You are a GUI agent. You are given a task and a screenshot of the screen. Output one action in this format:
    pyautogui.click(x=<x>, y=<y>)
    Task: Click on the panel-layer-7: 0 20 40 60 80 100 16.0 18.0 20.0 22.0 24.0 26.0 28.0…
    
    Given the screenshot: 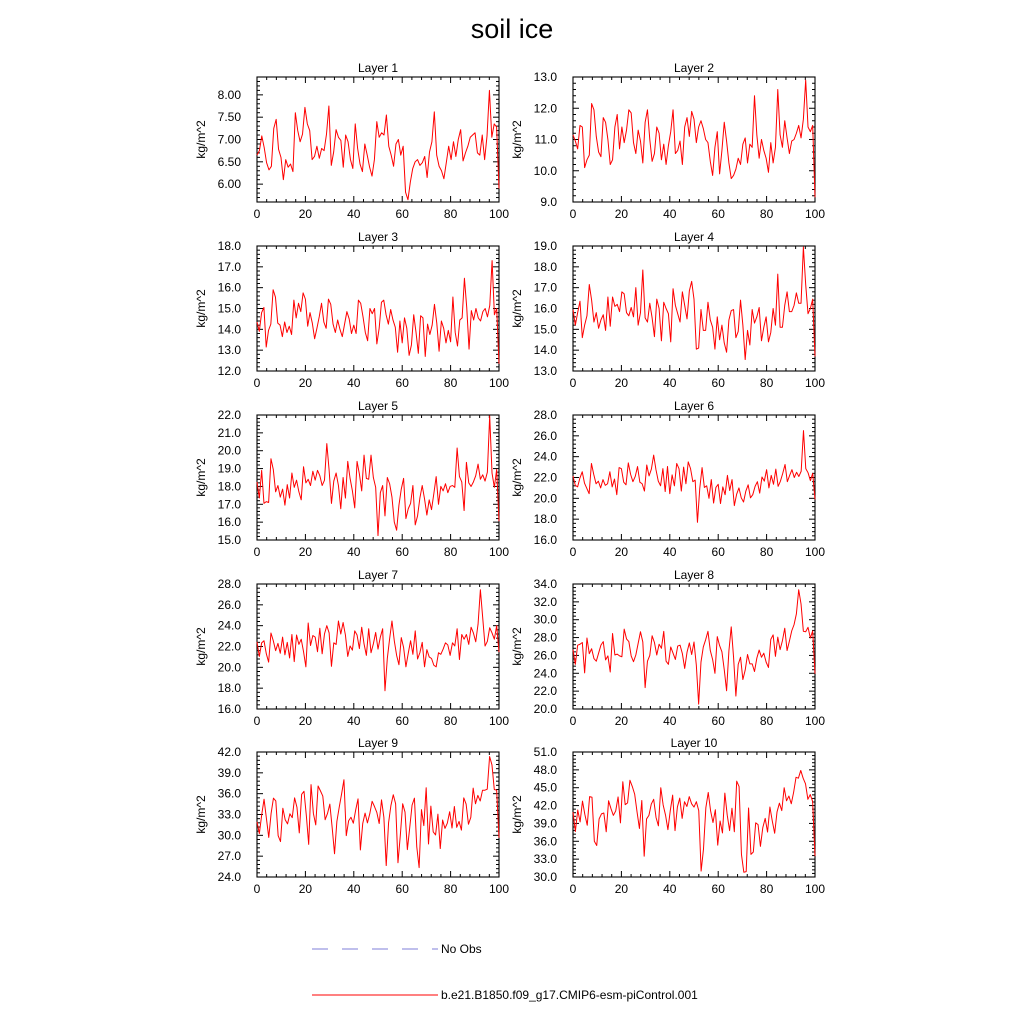 What is the action you would take?
    pyautogui.click(x=351, y=648)
    